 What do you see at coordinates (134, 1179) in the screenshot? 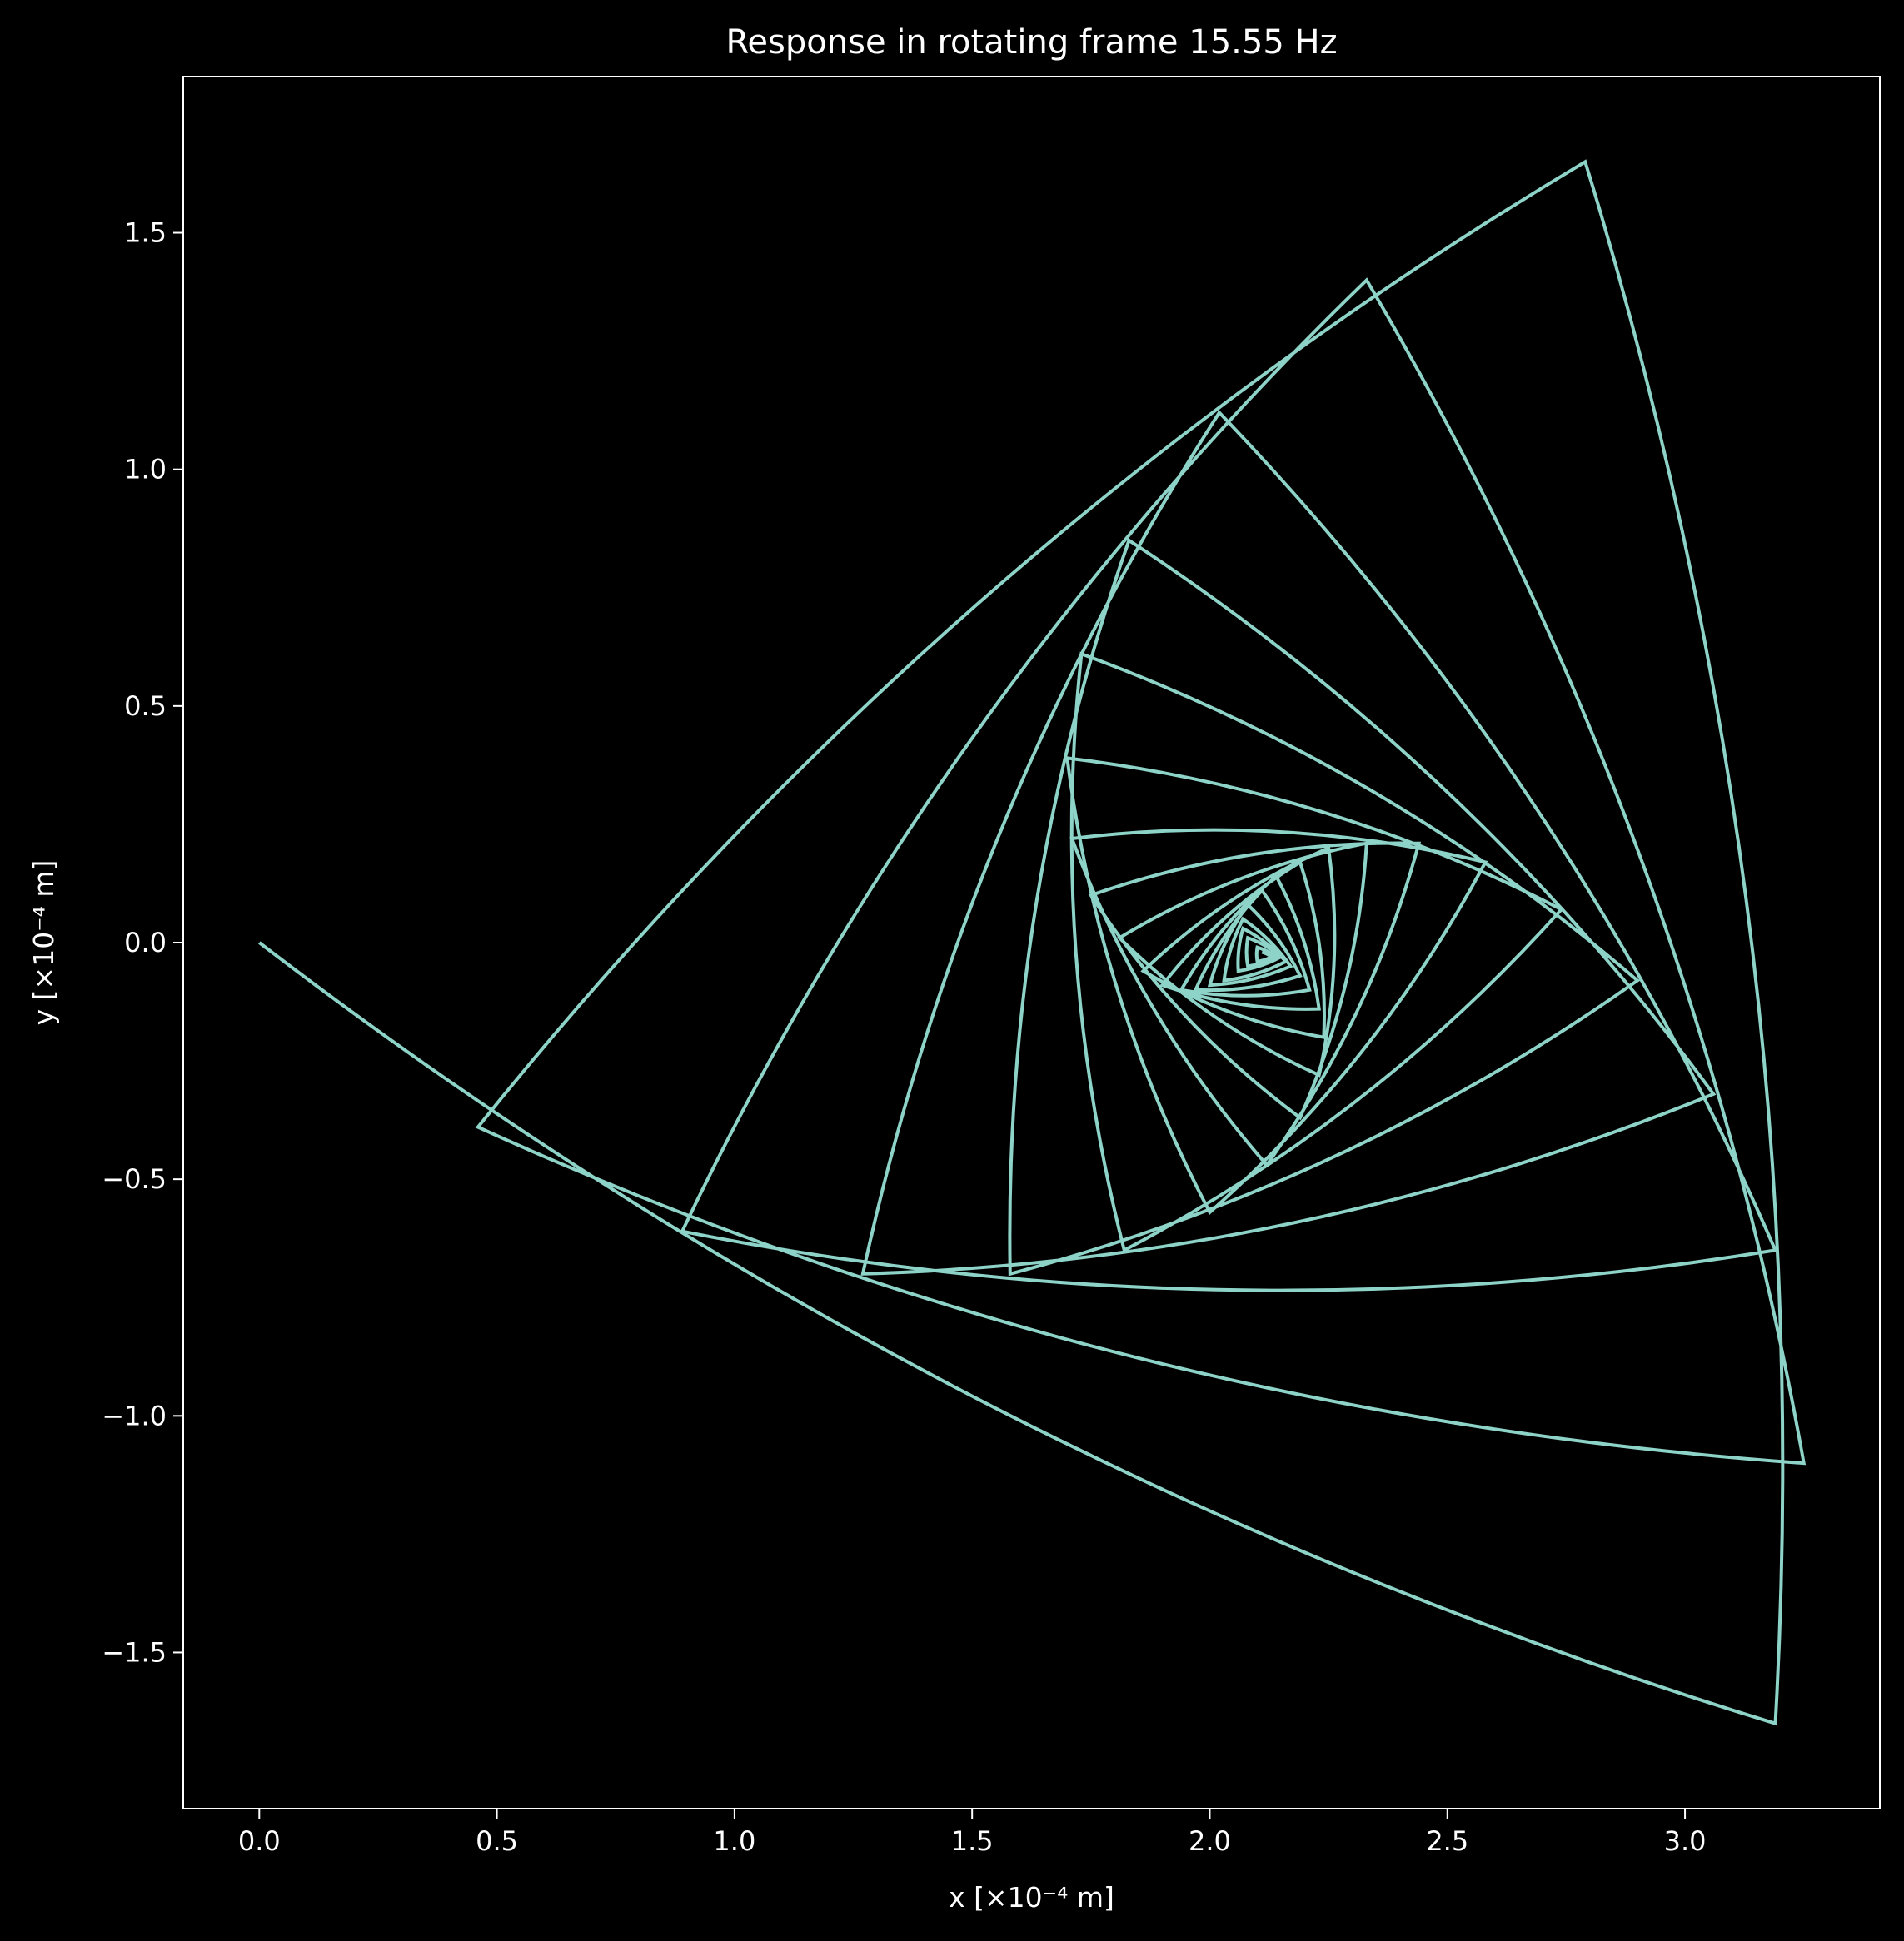
I see `y-tick-label: −0.5` at bounding box center [134, 1179].